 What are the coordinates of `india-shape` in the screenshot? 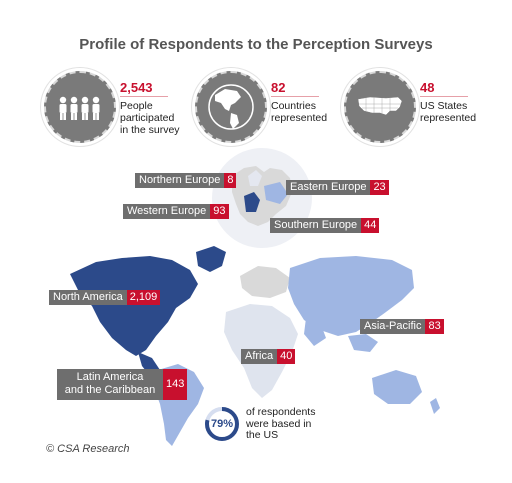 It's located at (315, 332).